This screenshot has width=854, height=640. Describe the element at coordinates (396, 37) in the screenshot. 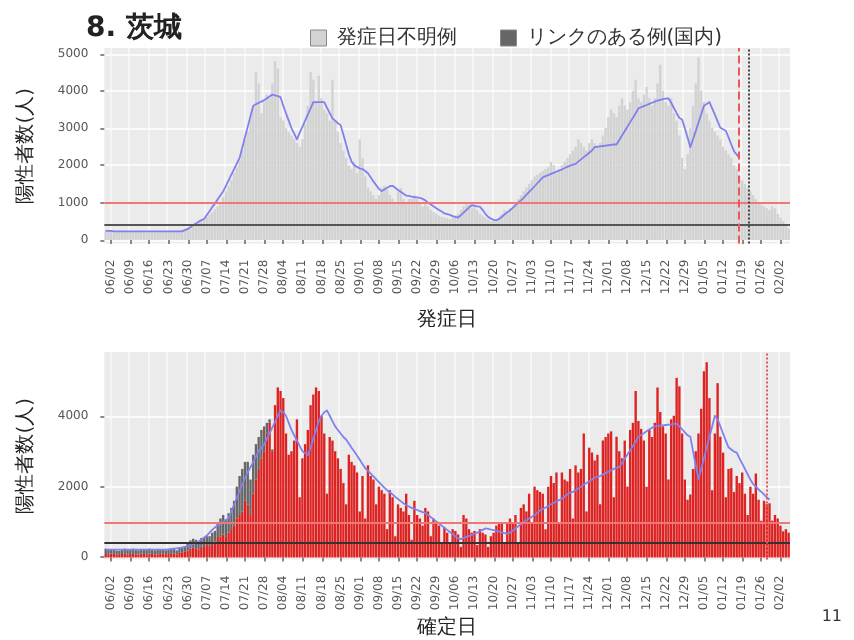

I see `legend-label: 発症日不明例` at that location.